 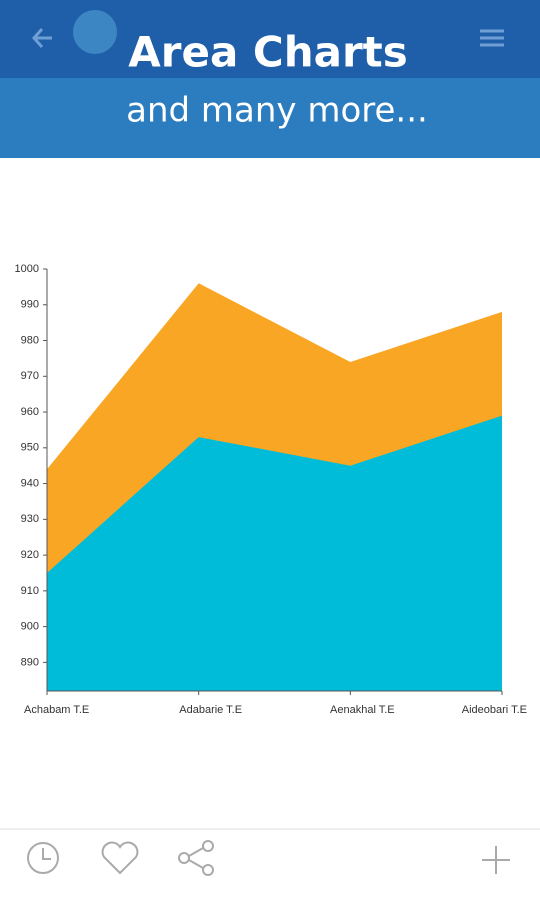 I want to click on y-tick-label: 1000, so click(x=27, y=269).